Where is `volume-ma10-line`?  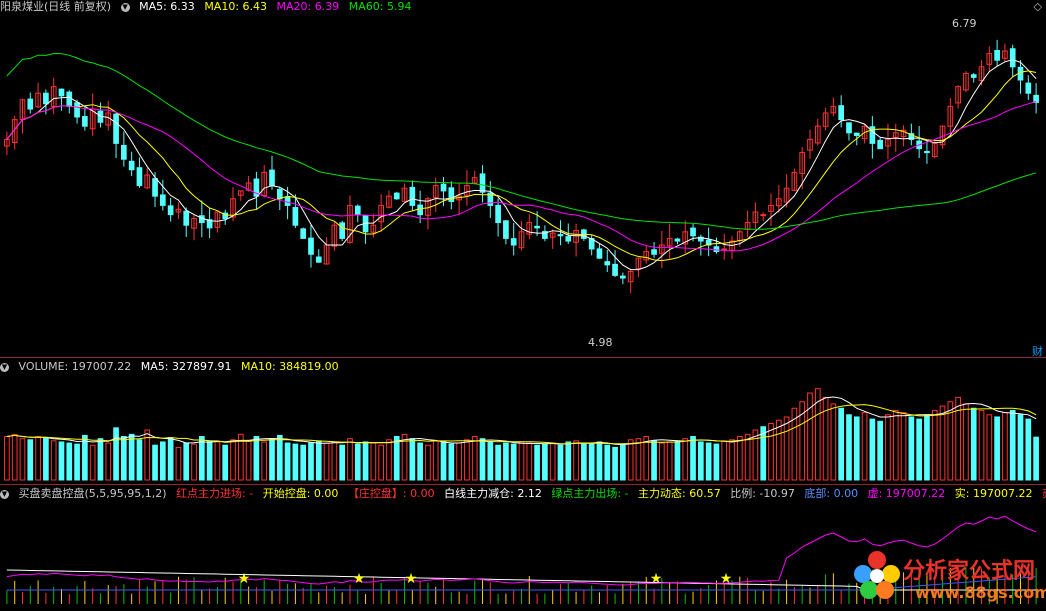
volume-ma10-line is located at coordinates (521, 424).